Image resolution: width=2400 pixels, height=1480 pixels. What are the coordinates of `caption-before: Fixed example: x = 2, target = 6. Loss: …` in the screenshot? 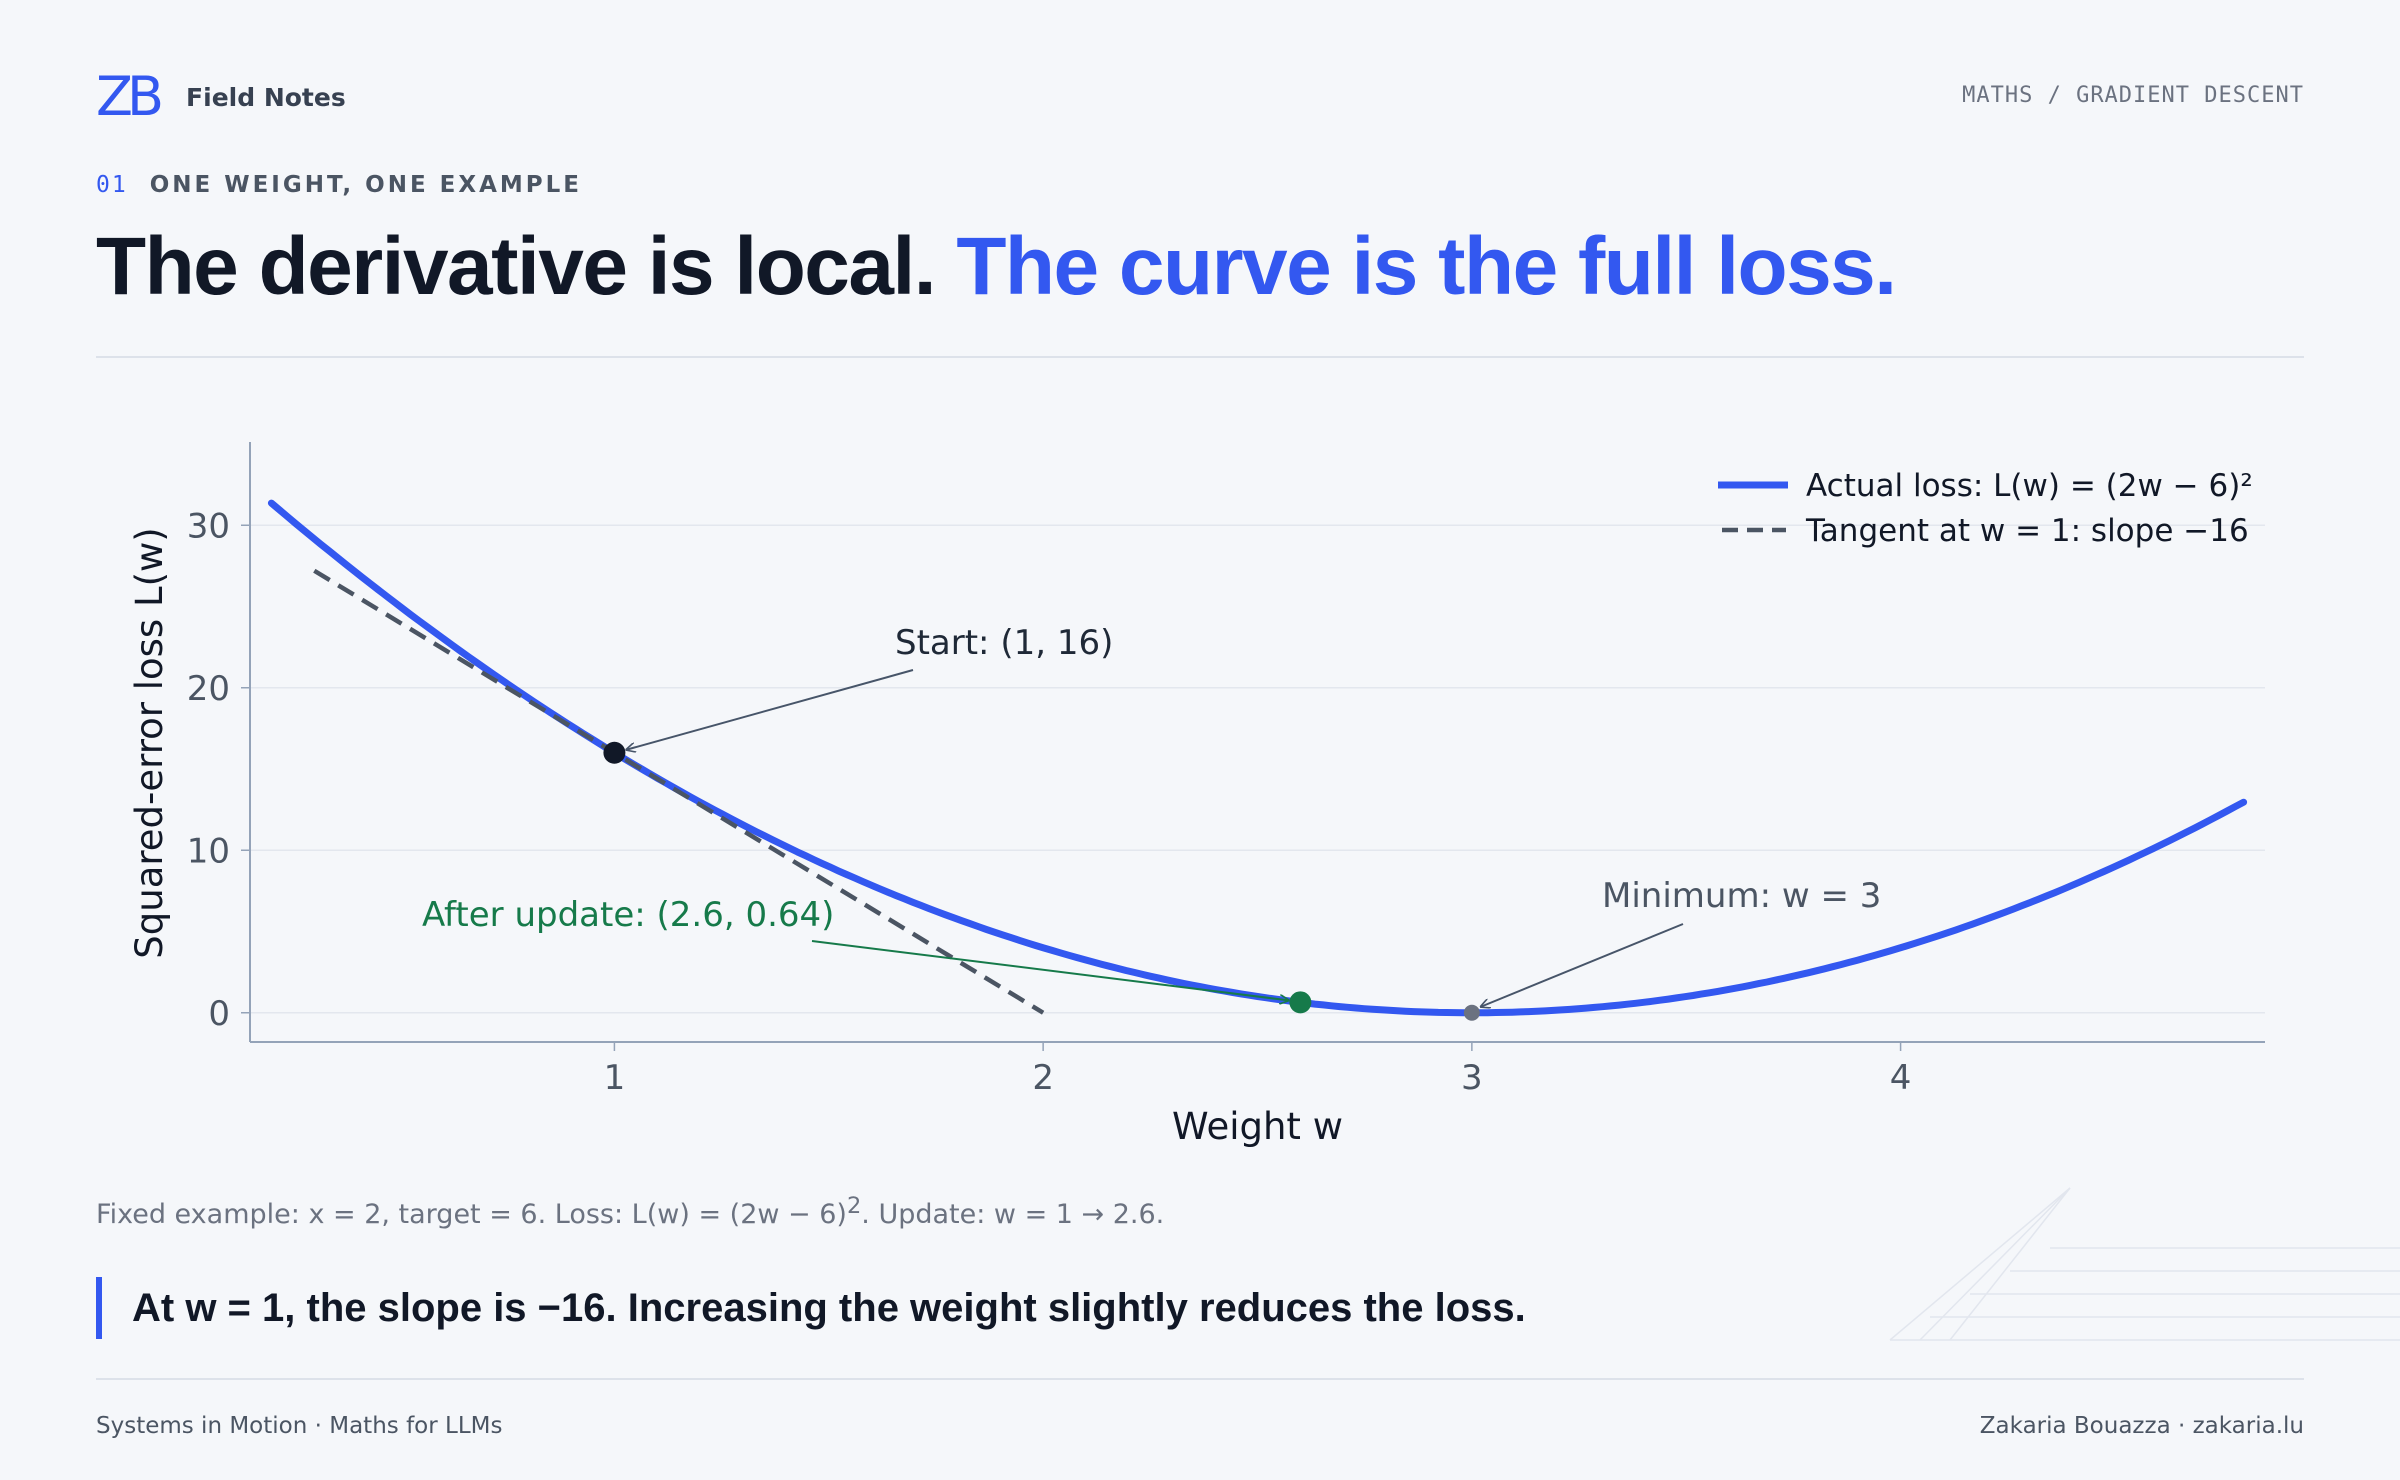 It's located at (471, 1214).